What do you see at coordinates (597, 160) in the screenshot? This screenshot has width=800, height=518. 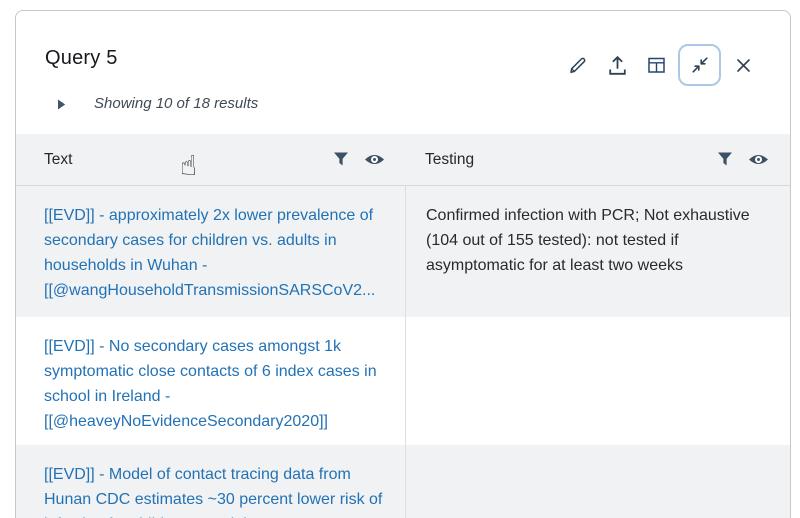 I see `column-header-testing: Testing` at bounding box center [597, 160].